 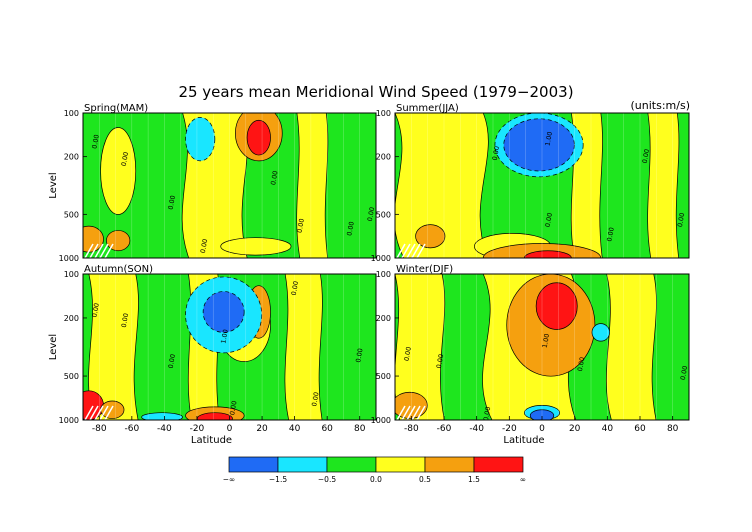 I want to click on contour-field: 0.00 0.00 0.00 0.00 0.00 0.00 0.00 0.00, so click(x=229, y=185).